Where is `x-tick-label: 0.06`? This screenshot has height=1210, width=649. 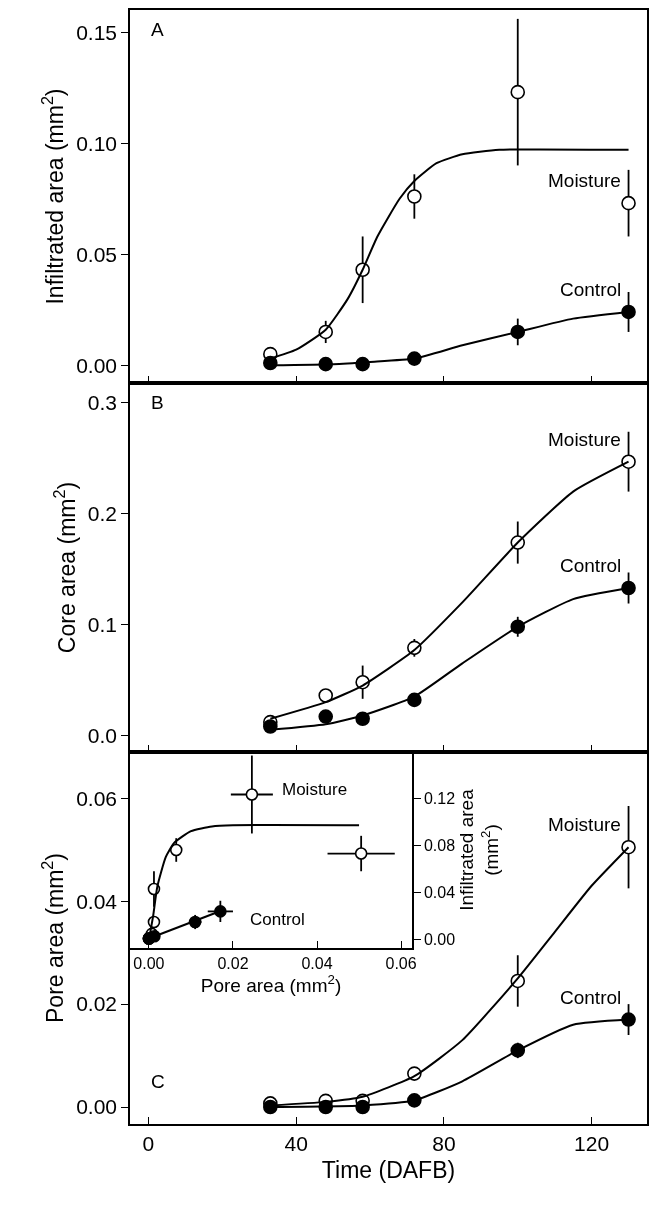 x-tick-label: 0.06 is located at coordinates (401, 963).